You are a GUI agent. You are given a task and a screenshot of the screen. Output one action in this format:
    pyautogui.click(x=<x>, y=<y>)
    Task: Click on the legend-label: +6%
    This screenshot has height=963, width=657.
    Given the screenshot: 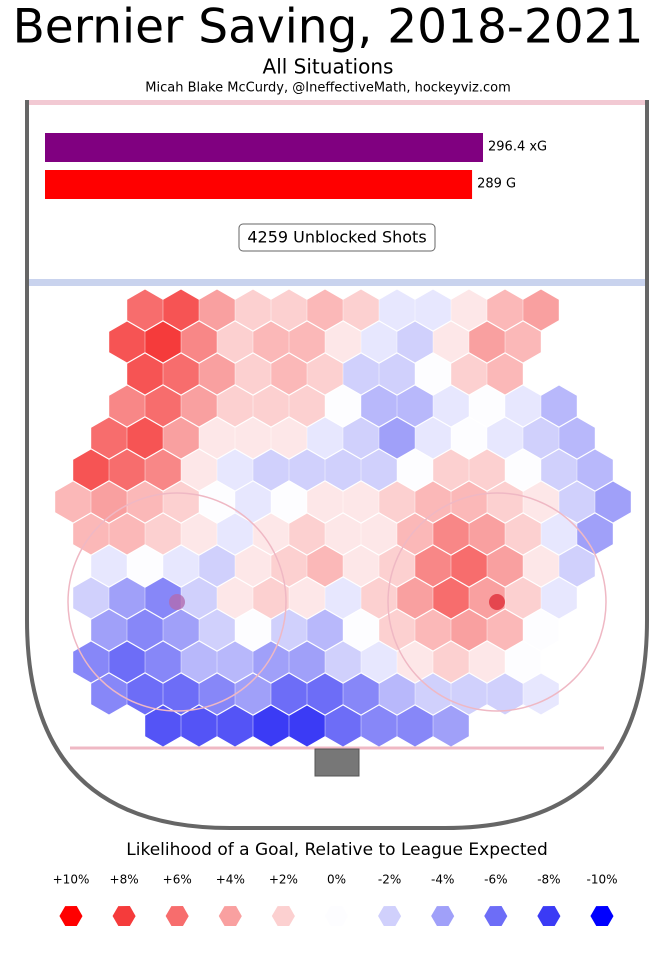 What is the action you would take?
    pyautogui.click(x=177, y=880)
    